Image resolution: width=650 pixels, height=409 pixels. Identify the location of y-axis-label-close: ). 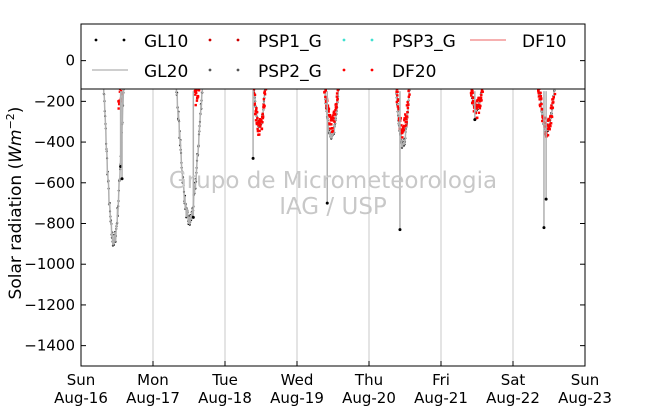
(16, 110).